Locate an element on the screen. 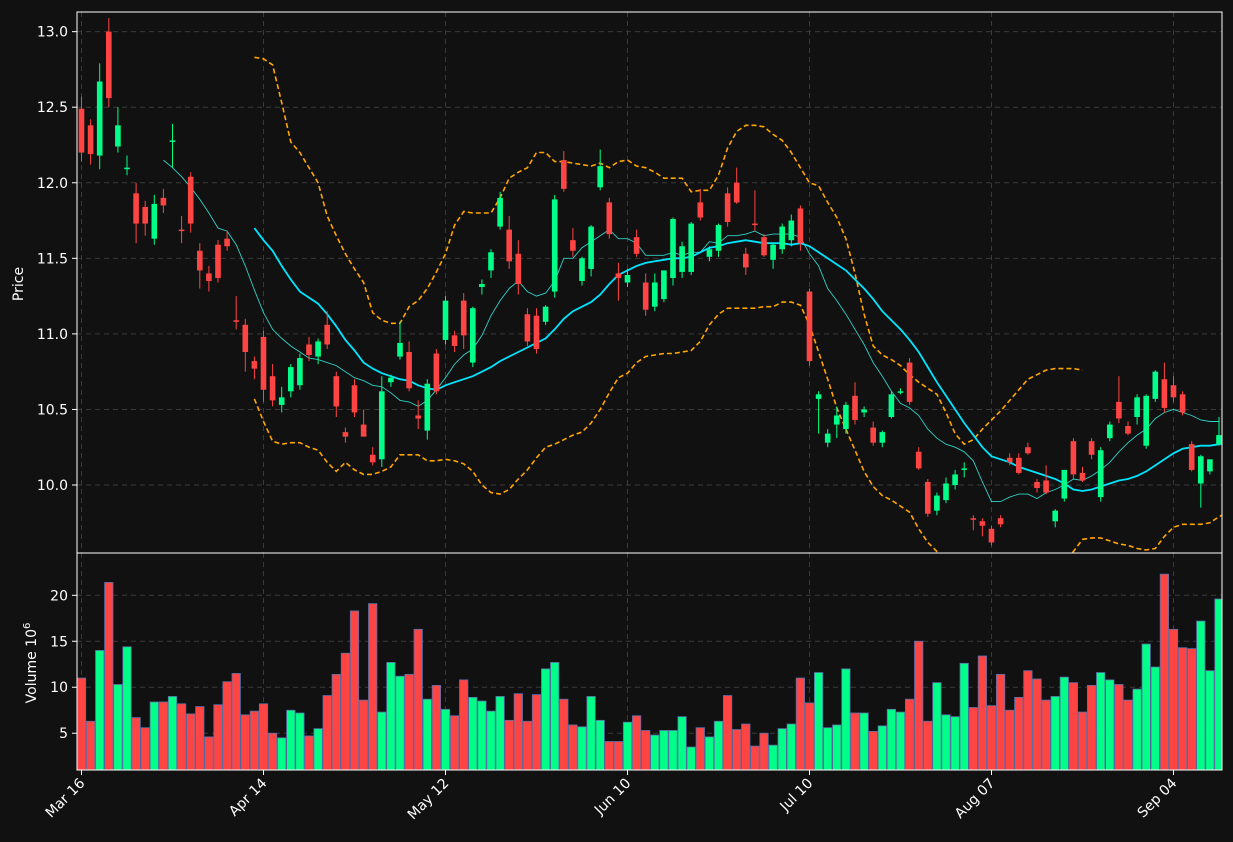 This screenshot has height=842, width=1233. price-tick-label: 12.0 is located at coordinates (52, 184).